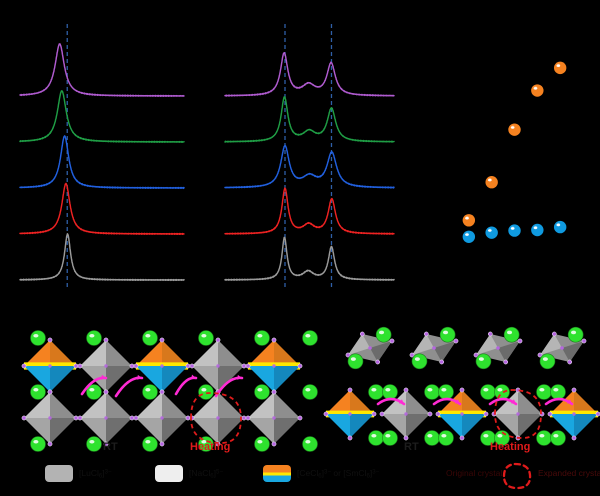  What do you see at coordinates (513, 401) in the screenshot?
I see `rotation-arrow-2-head` at bounding box center [513, 401].